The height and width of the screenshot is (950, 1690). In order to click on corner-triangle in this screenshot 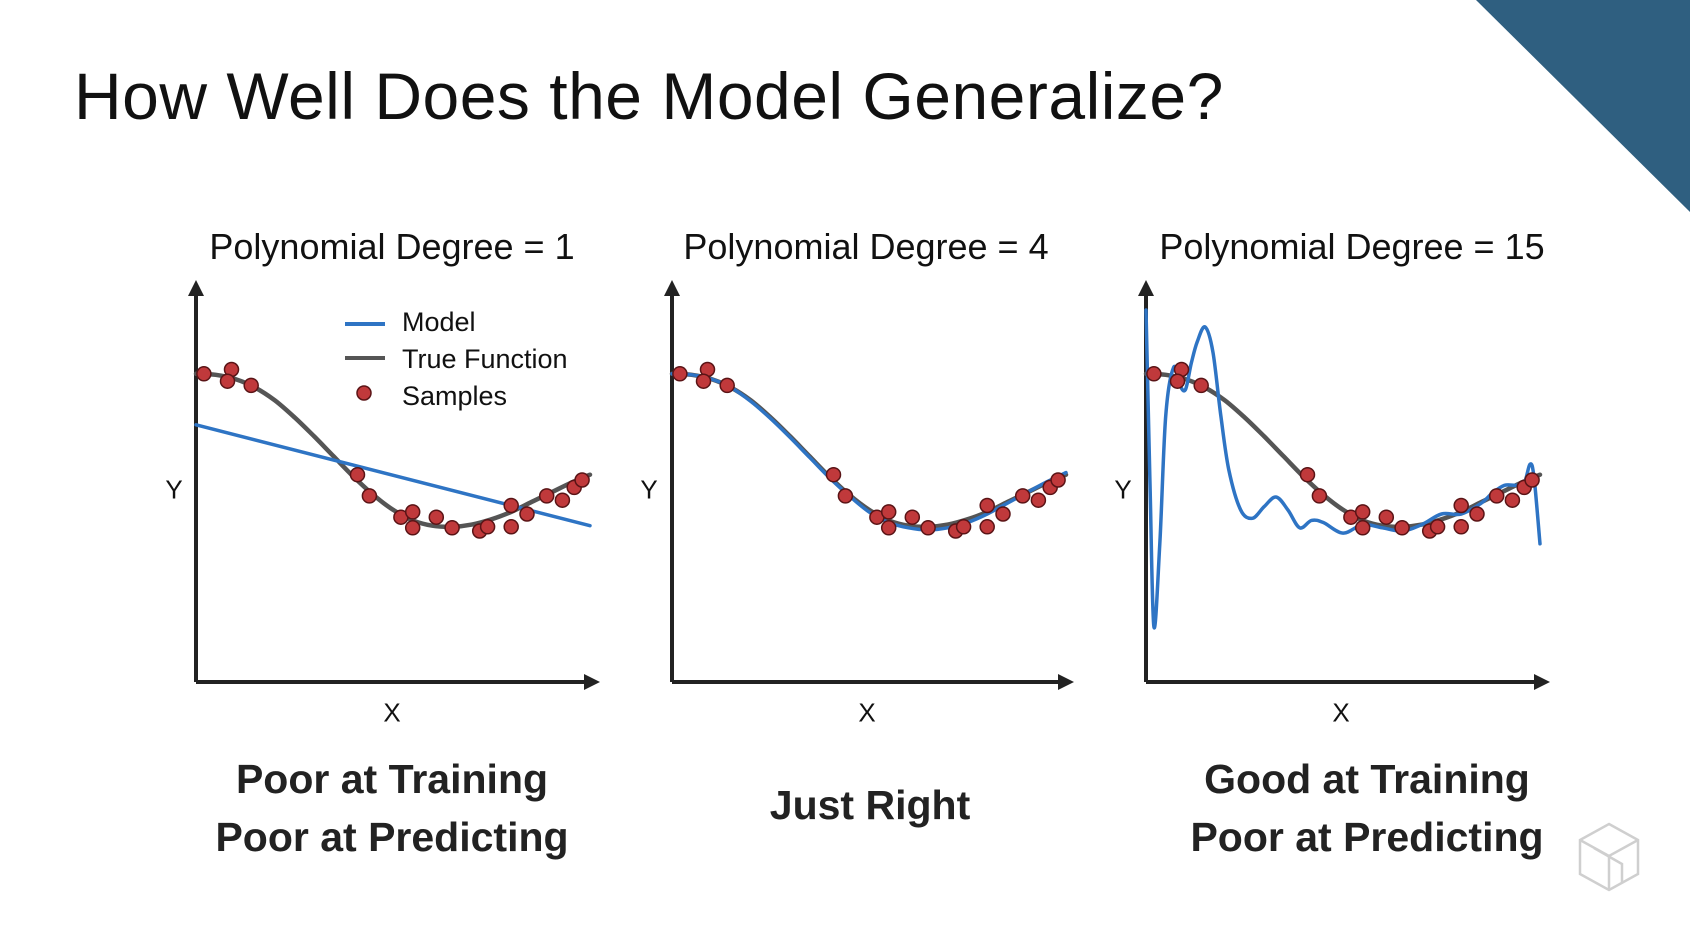, I will do `click(1583, 106)`.